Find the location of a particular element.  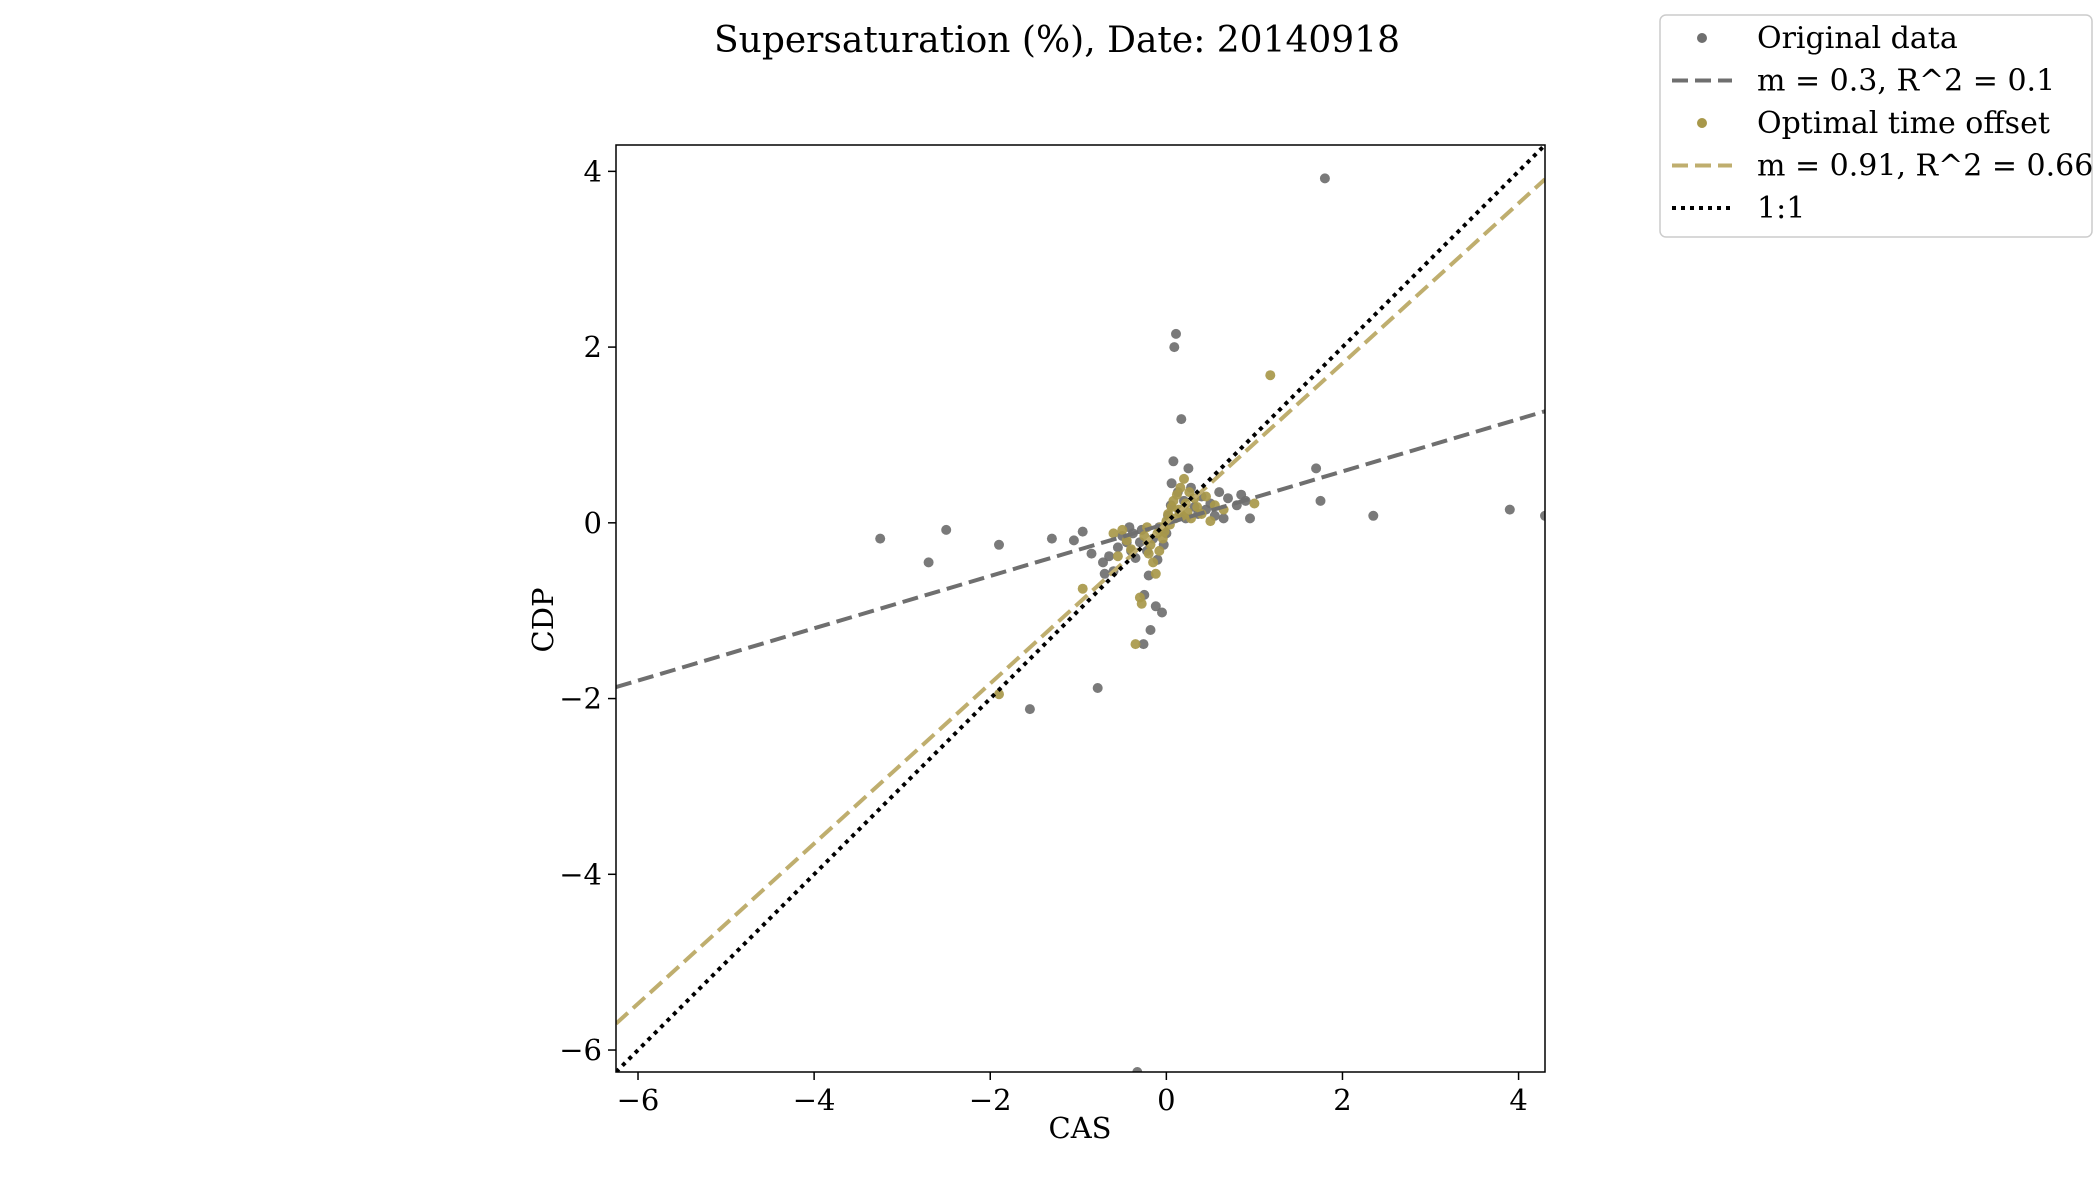

legend-label-2: Optimal time offset is located at coordinates (1903, 123).